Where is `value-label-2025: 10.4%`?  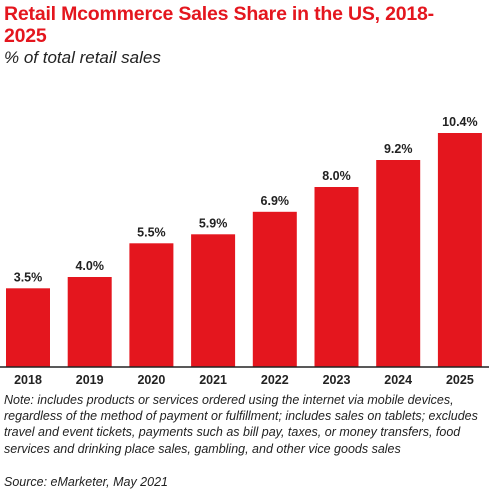 value-label-2025: 10.4% is located at coordinates (459, 122).